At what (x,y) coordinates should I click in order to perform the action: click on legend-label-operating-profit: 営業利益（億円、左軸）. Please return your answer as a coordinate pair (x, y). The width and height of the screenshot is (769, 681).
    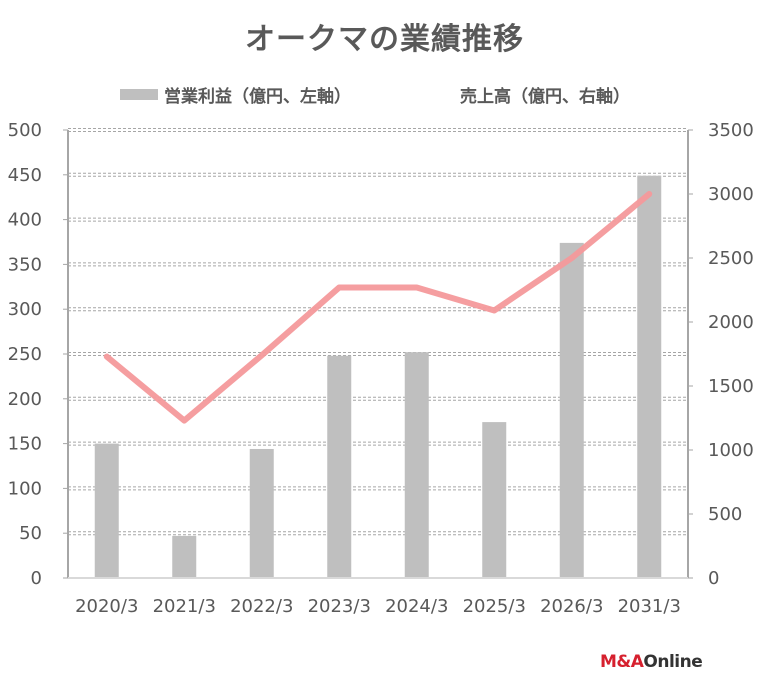
    Looking at the image, I should click on (257, 97).